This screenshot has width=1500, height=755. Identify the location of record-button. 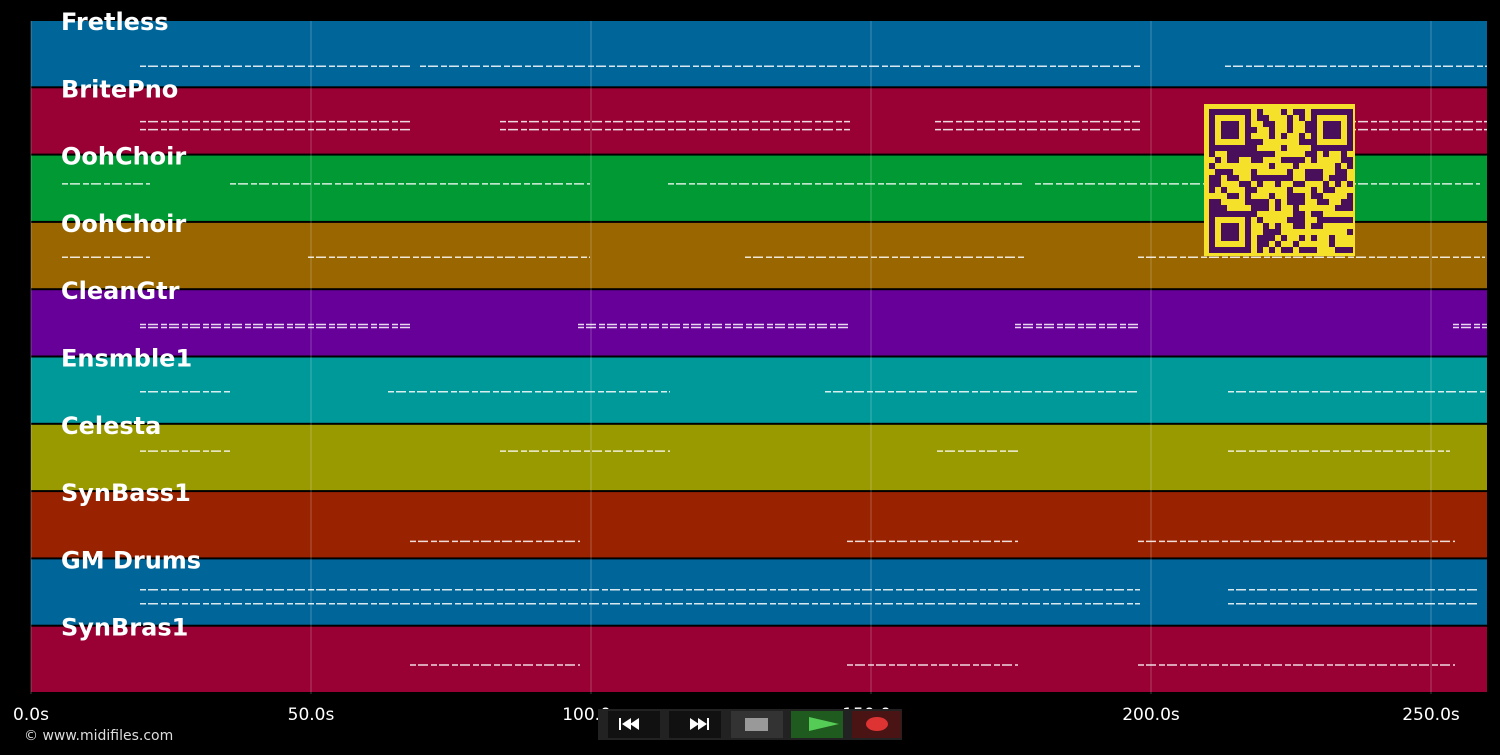
(876, 724).